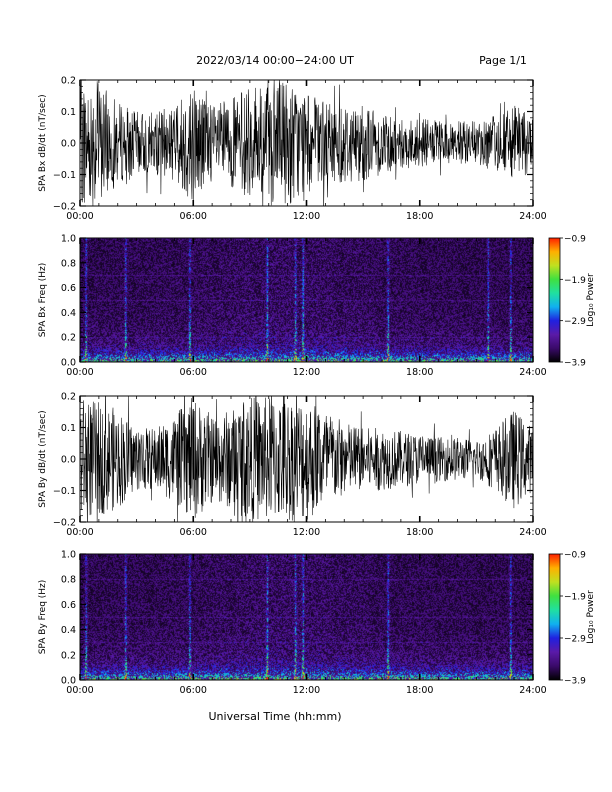 The width and height of the screenshot is (612, 792). Describe the element at coordinates (43, 142) in the screenshot. I see `y-axis-label: SPA Bx dB/dt (nT/sec)` at that location.